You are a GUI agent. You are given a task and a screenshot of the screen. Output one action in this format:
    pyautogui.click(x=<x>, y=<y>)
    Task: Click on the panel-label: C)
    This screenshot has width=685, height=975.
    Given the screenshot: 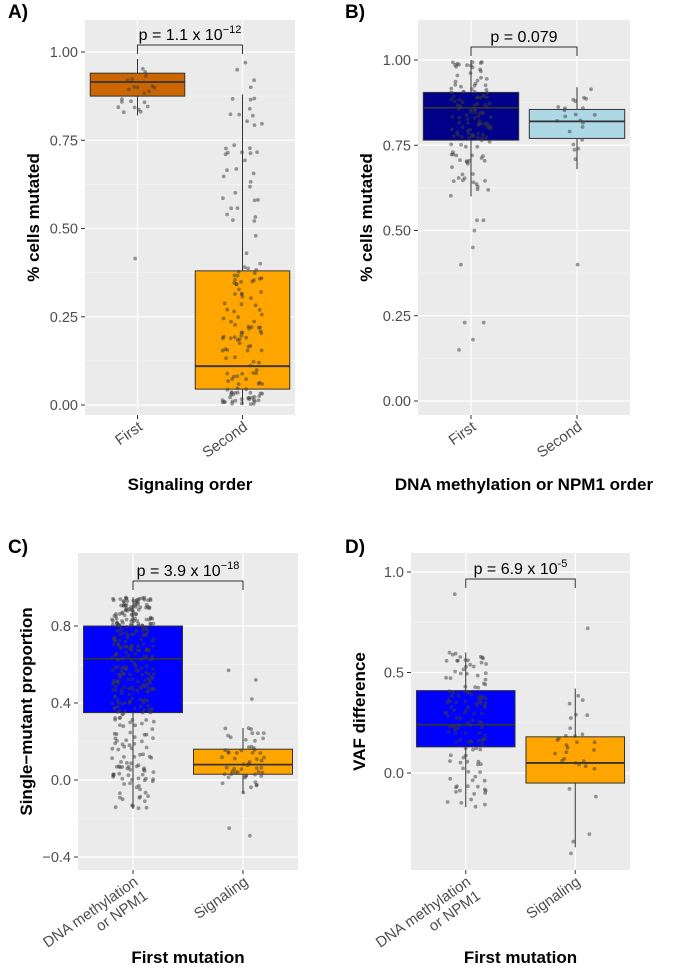 What is the action you would take?
    pyautogui.click(x=18, y=547)
    